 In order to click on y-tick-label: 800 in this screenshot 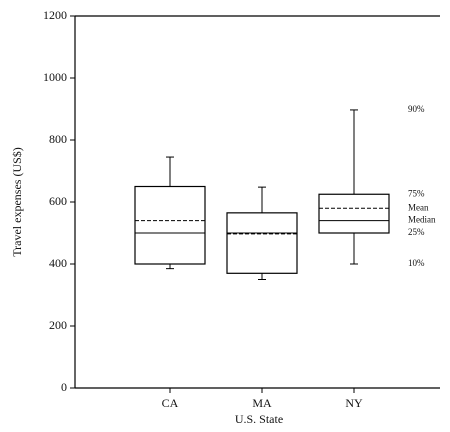, I will do `click(58, 139)`.